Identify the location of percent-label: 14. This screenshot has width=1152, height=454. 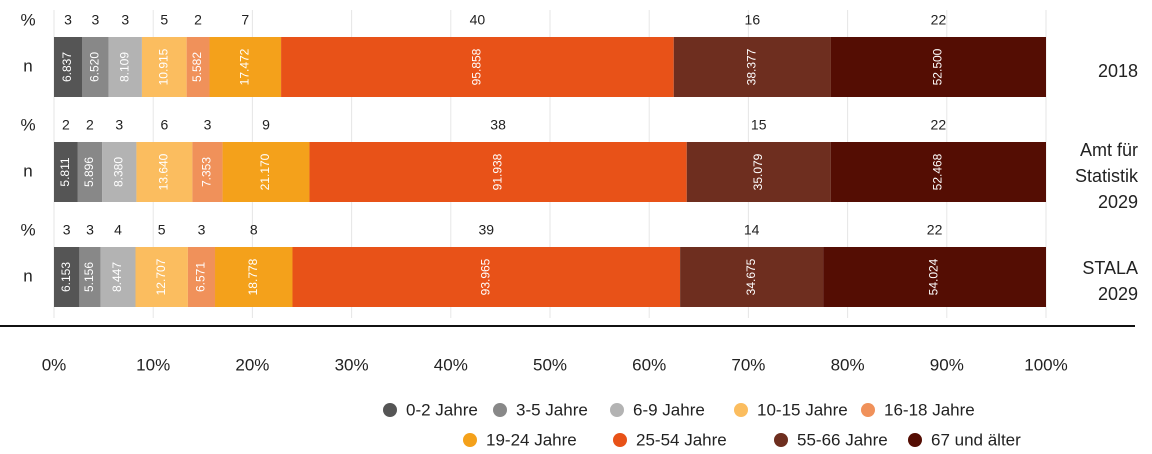
(752, 230).